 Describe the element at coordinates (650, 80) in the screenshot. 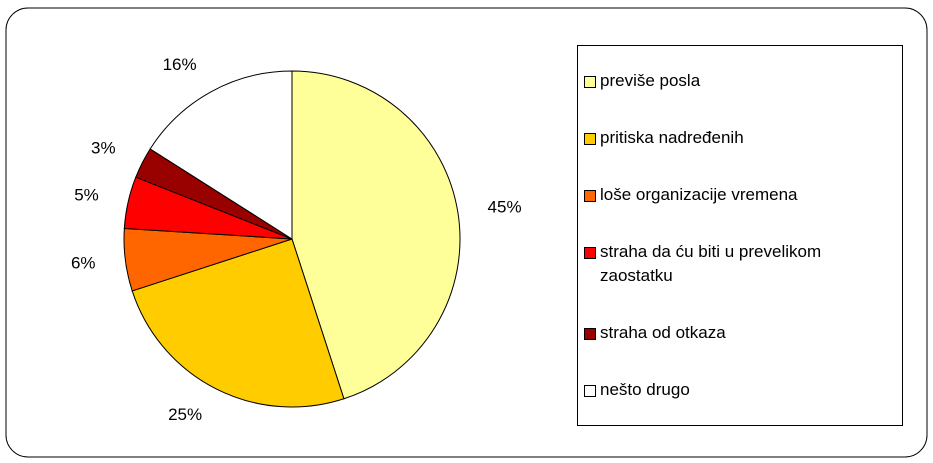

I see `legend-label: previše posla` at that location.